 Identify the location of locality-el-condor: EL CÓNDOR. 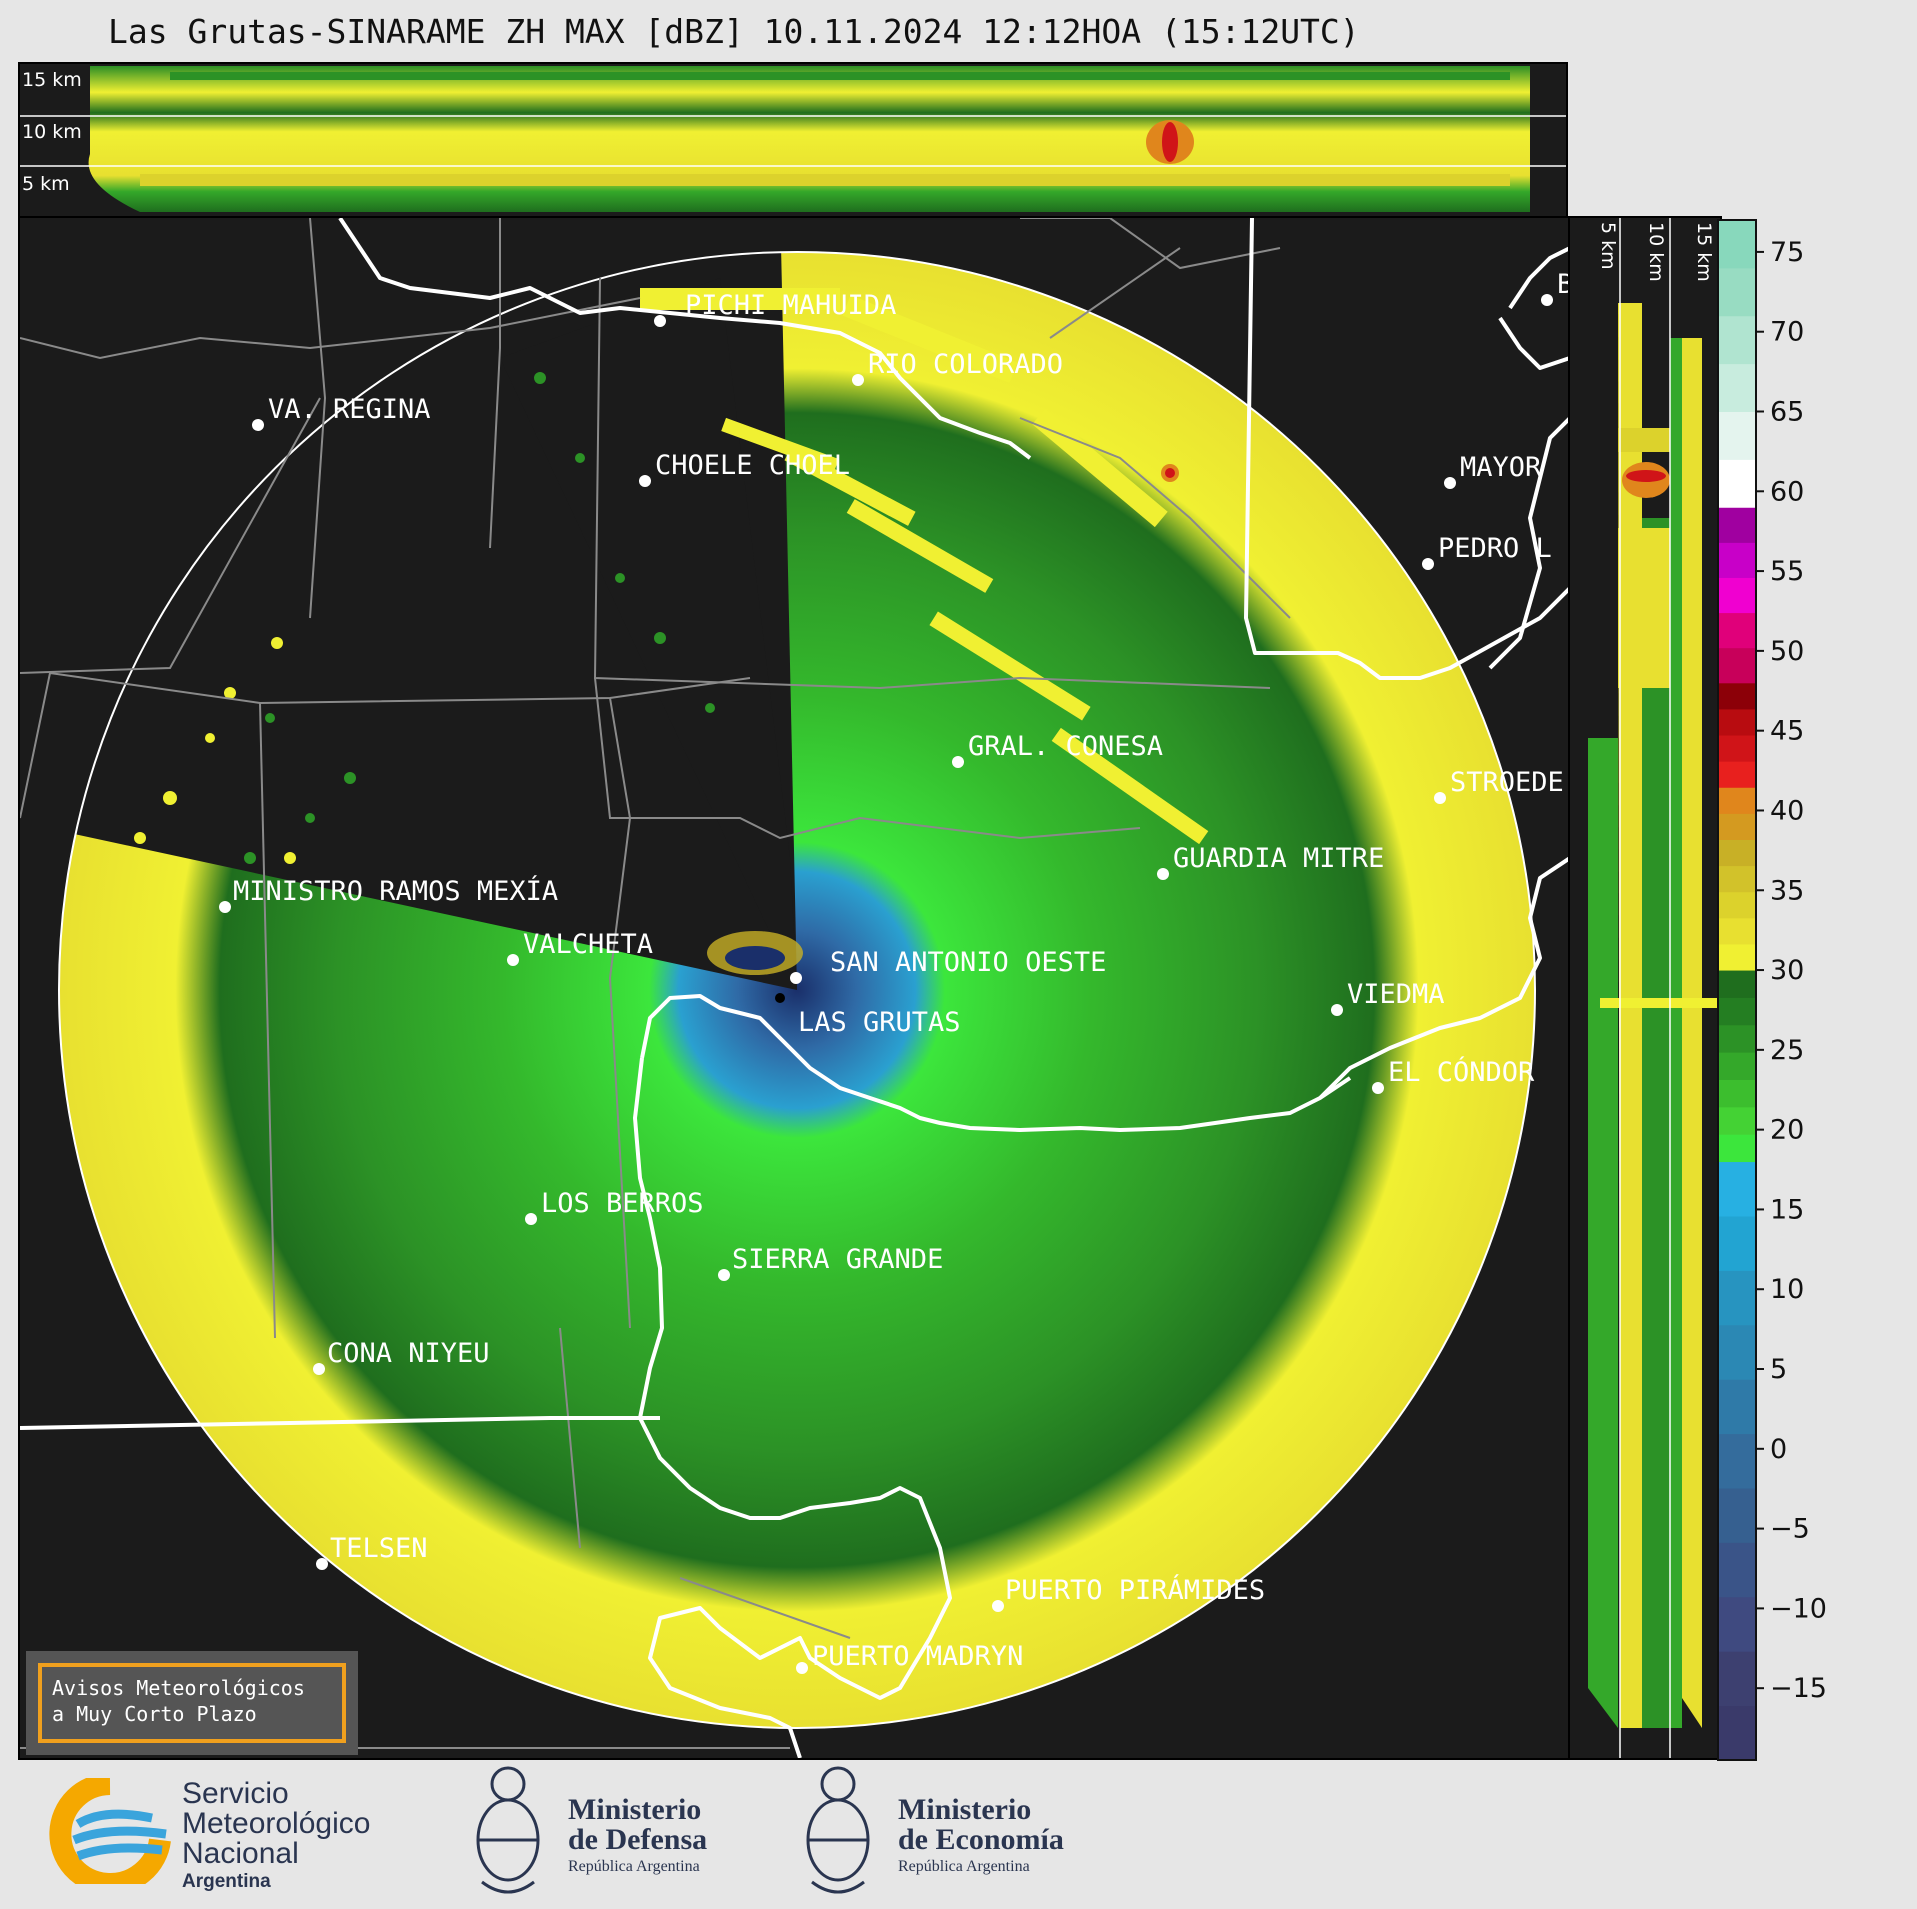
(1461, 1072).